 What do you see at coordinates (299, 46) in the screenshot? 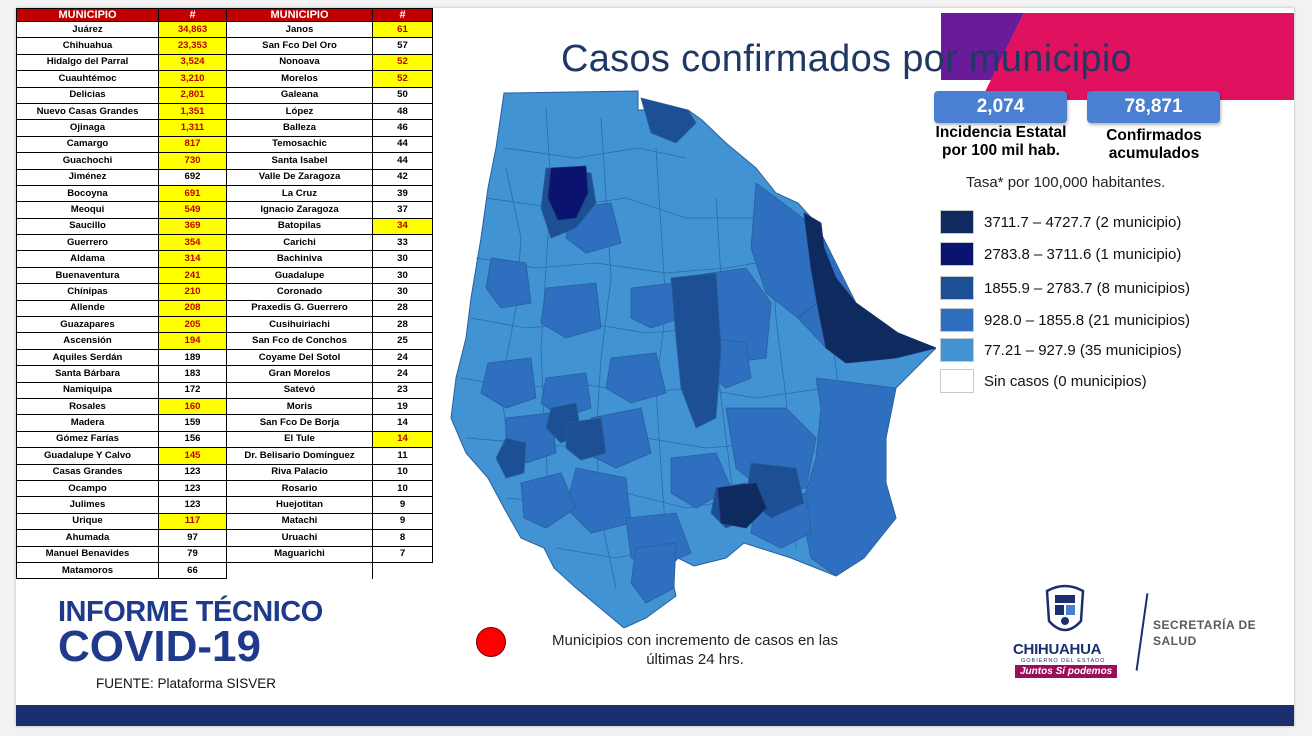
I see `municipio-name: San Fco Del Oro` at bounding box center [299, 46].